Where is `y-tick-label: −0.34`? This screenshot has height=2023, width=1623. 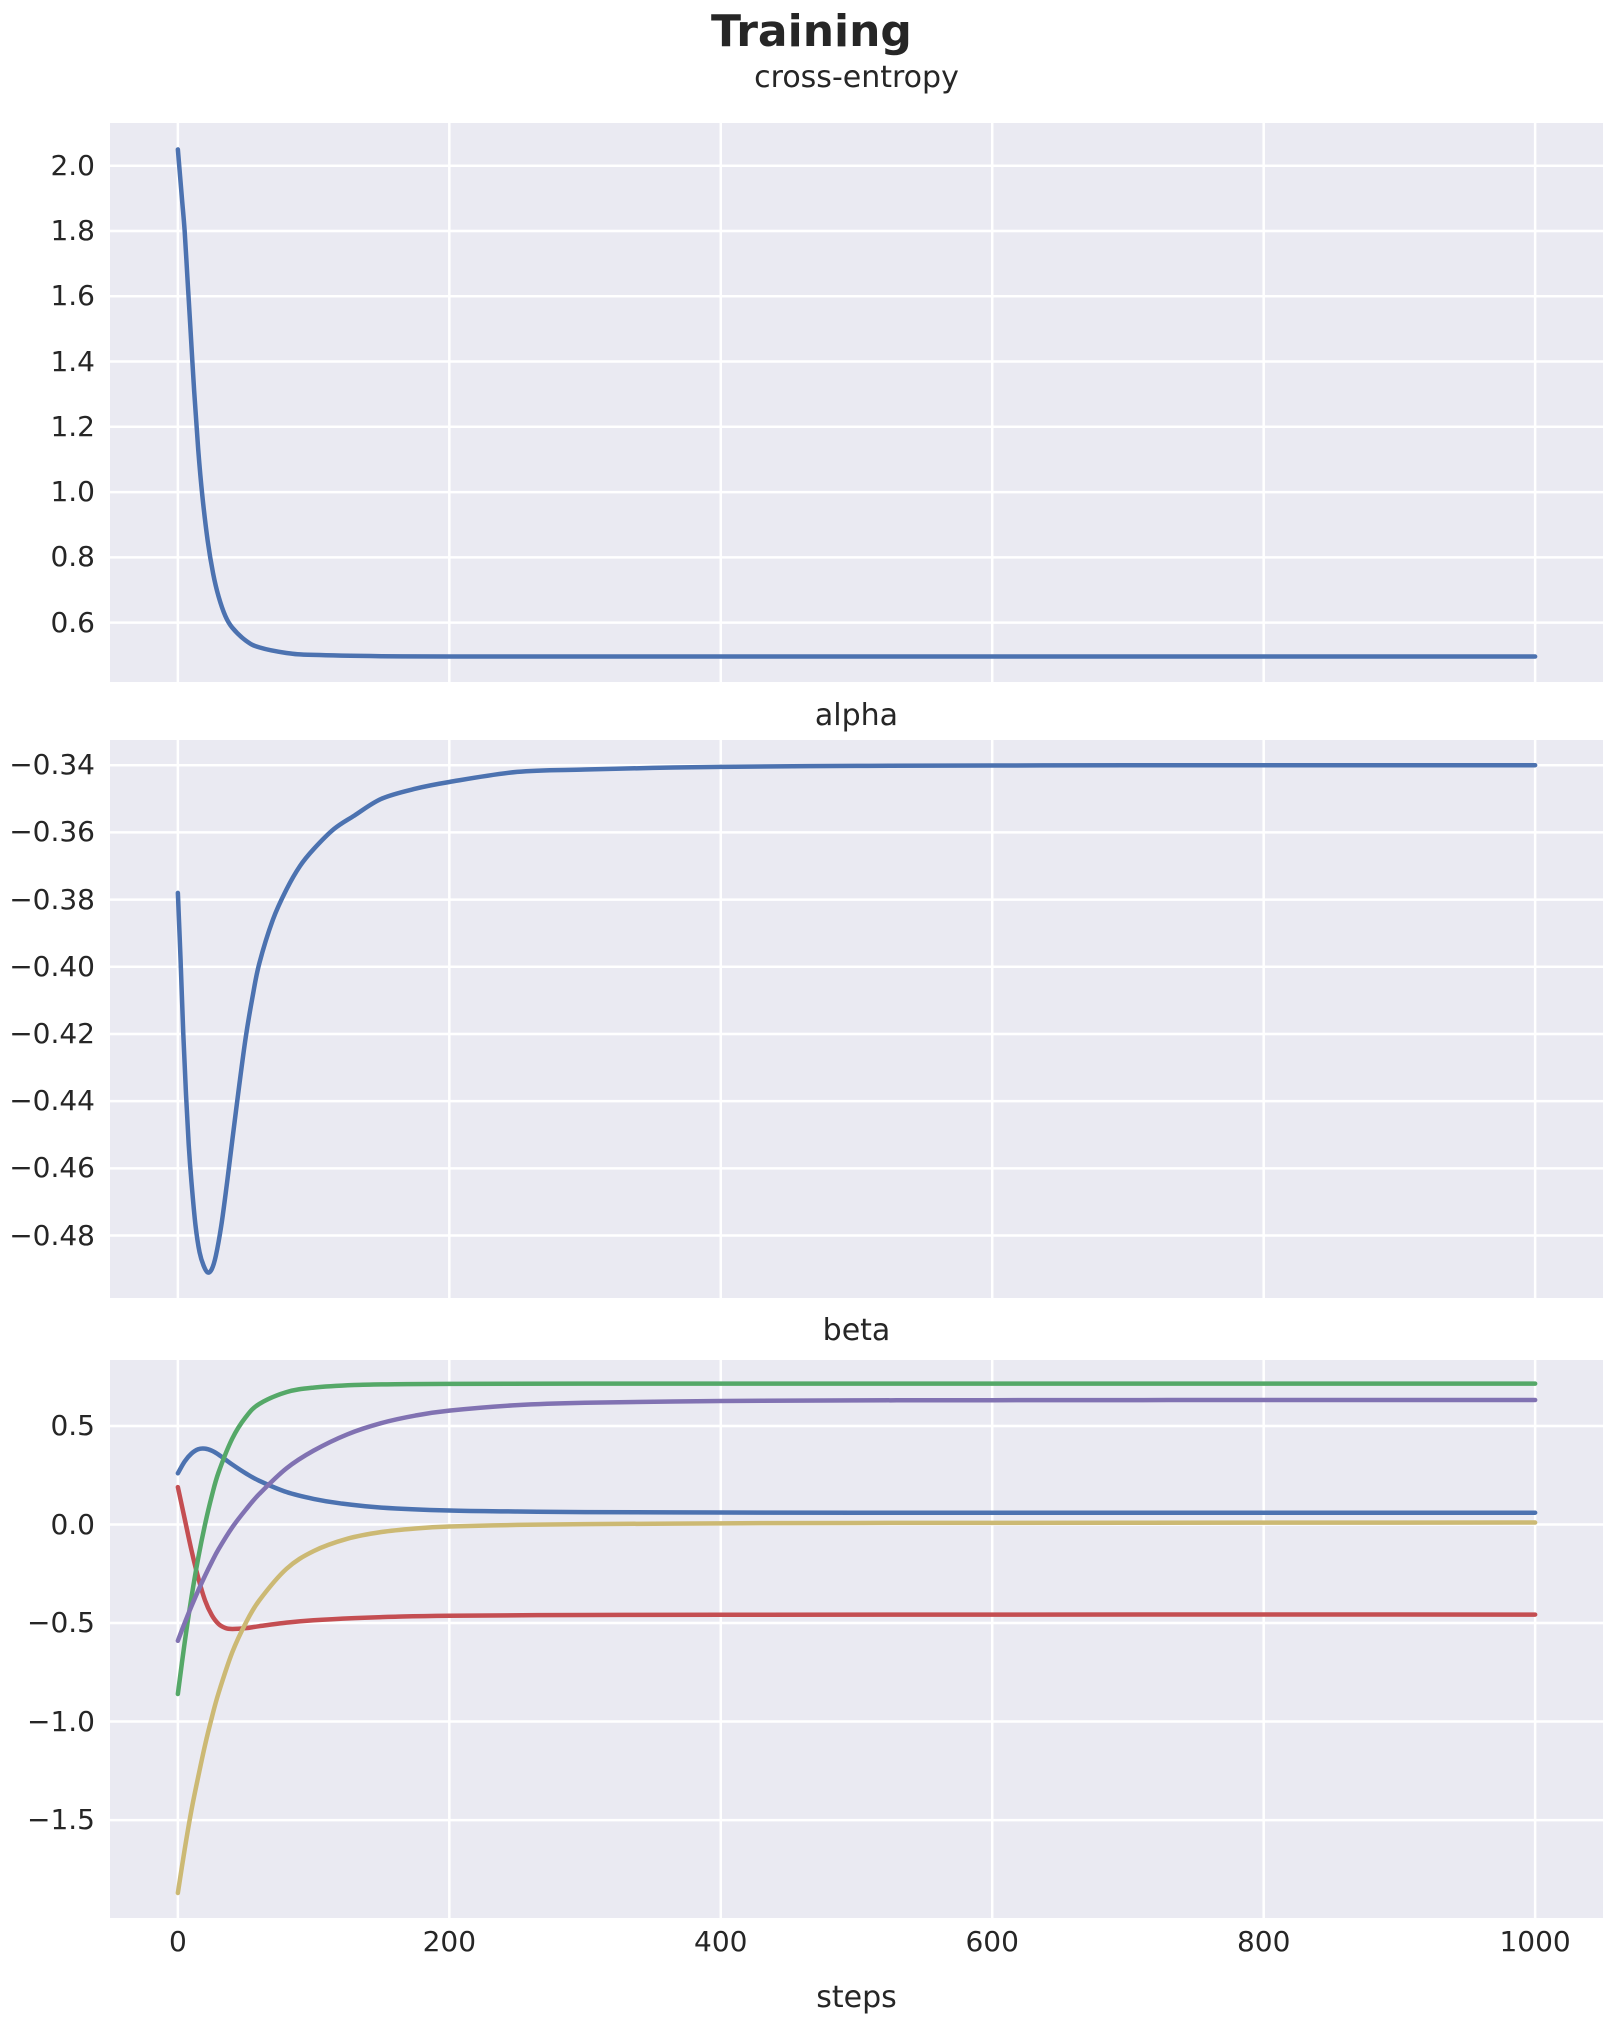
y-tick-label: −0.34 is located at coordinates (52, 765).